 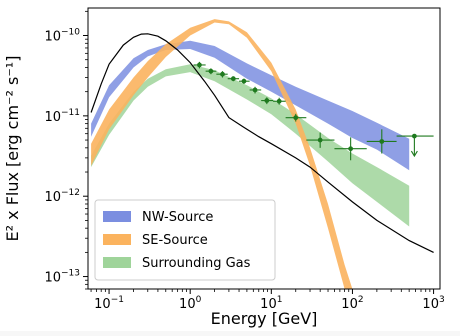 I want to click on legend: NW-Source SE-Source Surrounding Gas, so click(x=185, y=240).